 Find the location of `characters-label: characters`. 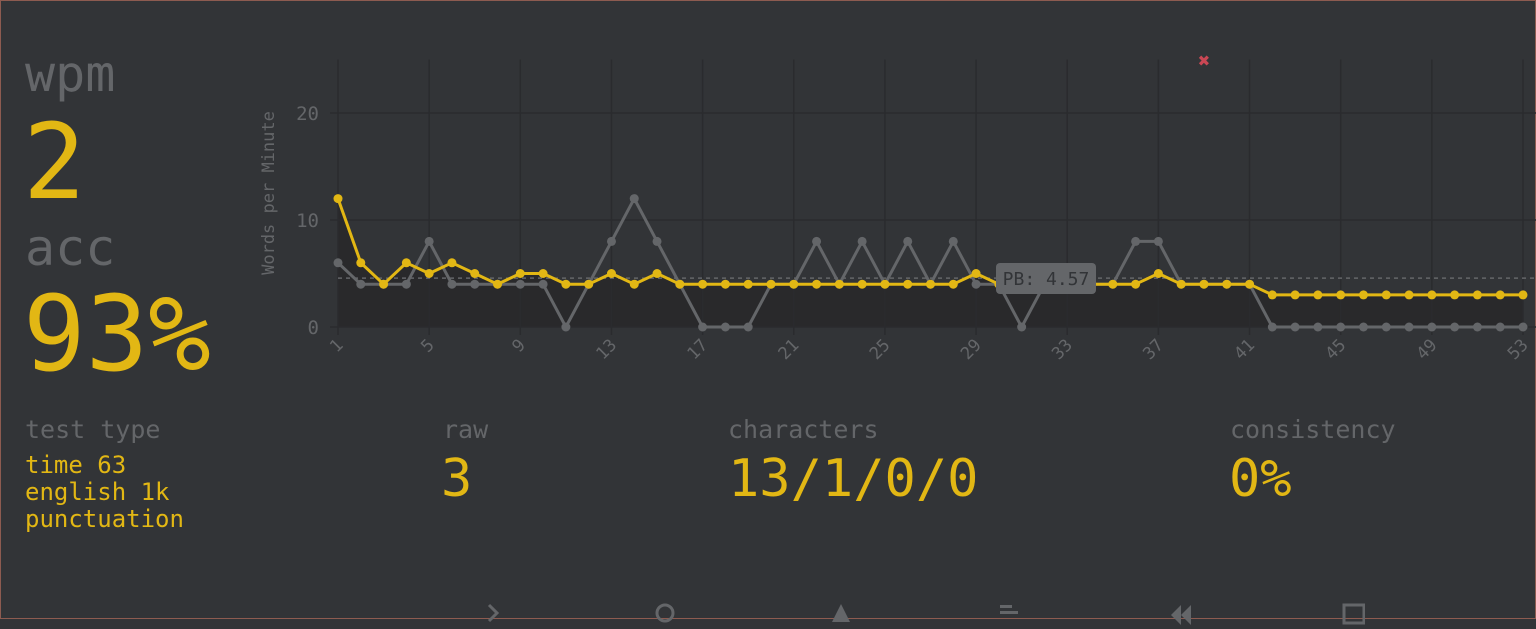

characters-label: characters is located at coordinates (803, 429).